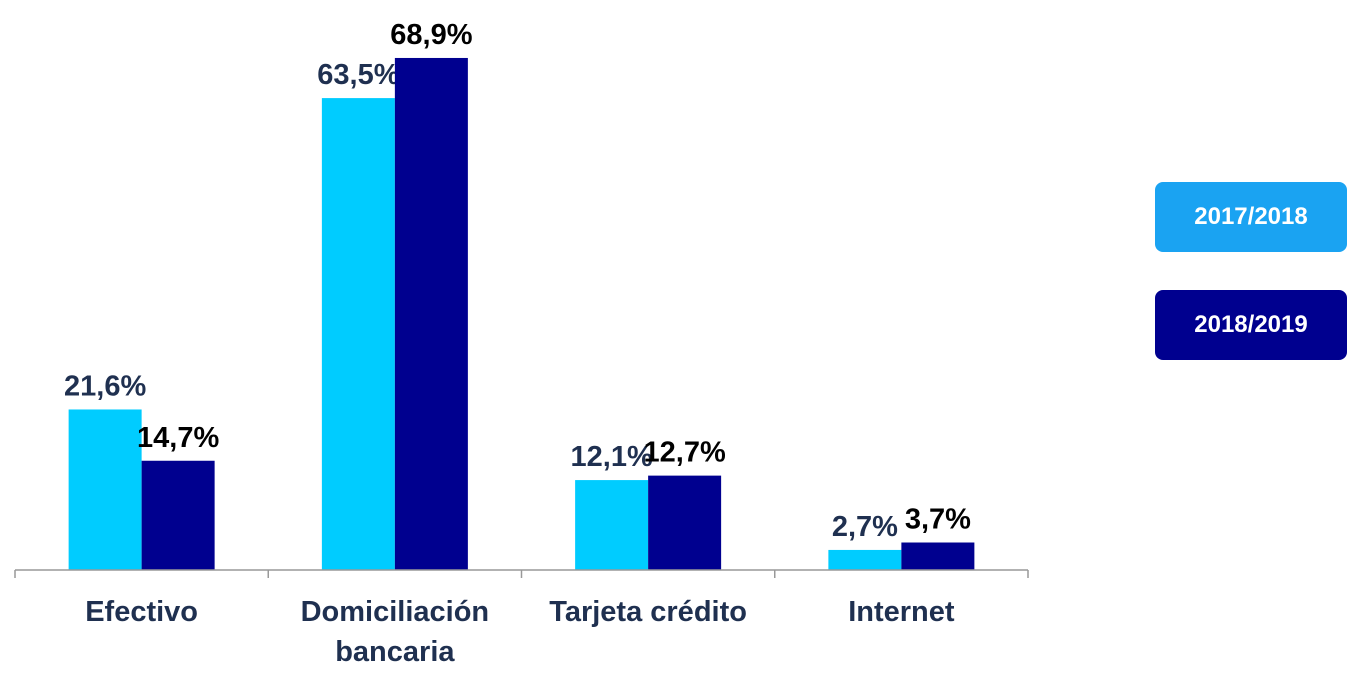 Image resolution: width=1358 pixels, height=673 pixels. I want to click on value-label: 3,7%, so click(938, 520).